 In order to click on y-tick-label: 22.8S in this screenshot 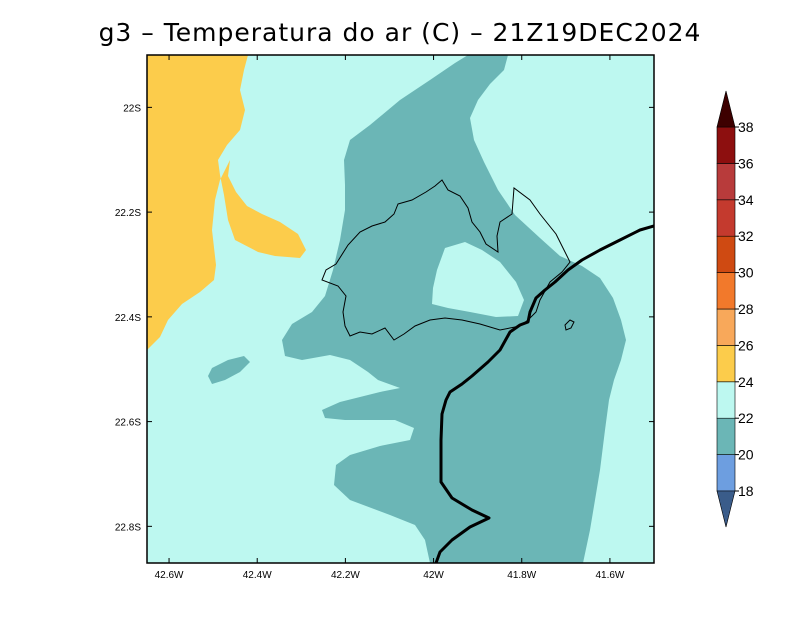, I will do `click(128, 527)`.